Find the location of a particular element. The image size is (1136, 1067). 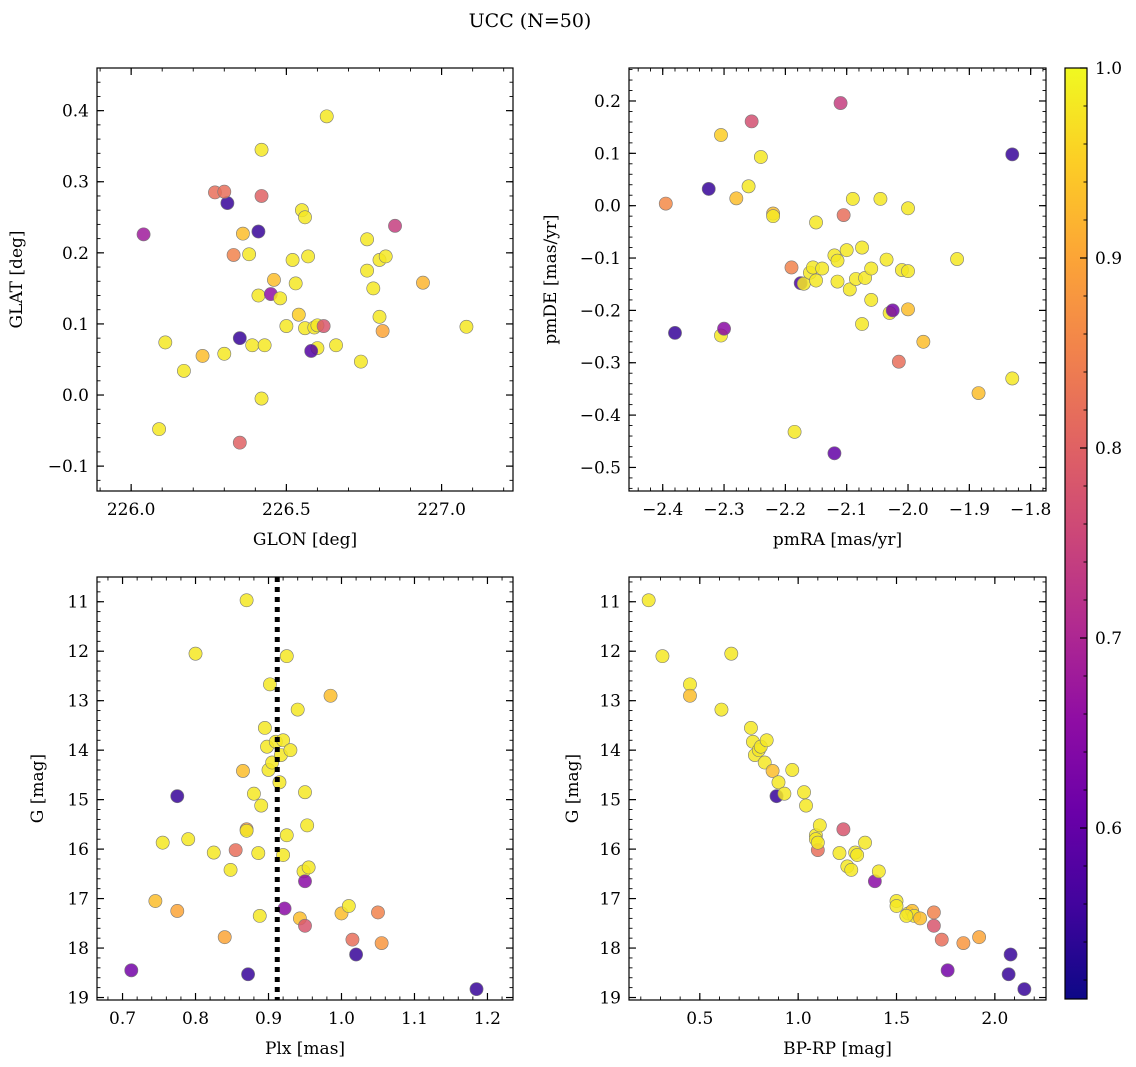

colorbar-tick-label: 1.0 is located at coordinates (1108, 69).